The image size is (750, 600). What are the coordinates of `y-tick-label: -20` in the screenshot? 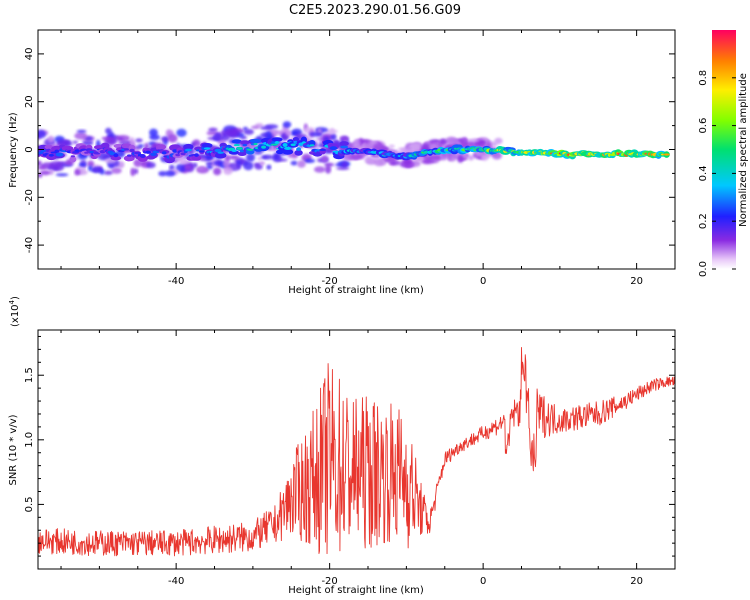 It's located at (29, 197).